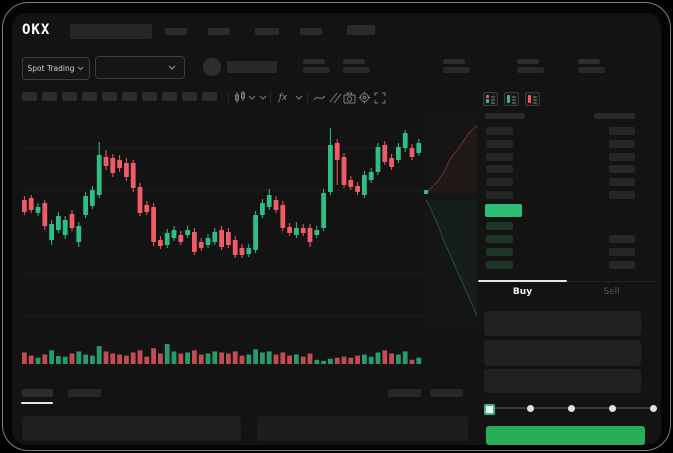  Describe the element at coordinates (380, 97) in the screenshot. I see `fullscreen-icon` at that location.